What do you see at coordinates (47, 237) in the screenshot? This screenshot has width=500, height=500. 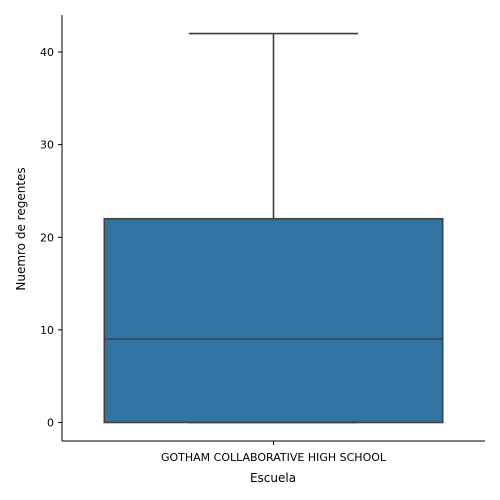 I see `y-tick-label: 20` at bounding box center [47, 237].